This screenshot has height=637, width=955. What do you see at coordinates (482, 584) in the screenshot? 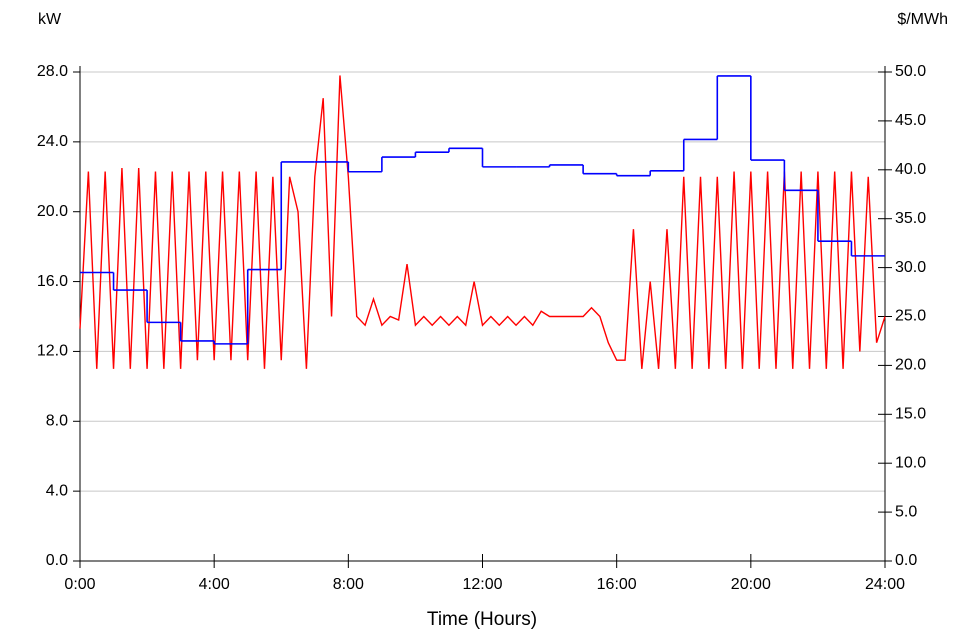
I see `x-tick-label: 12:00` at bounding box center [482, 584].